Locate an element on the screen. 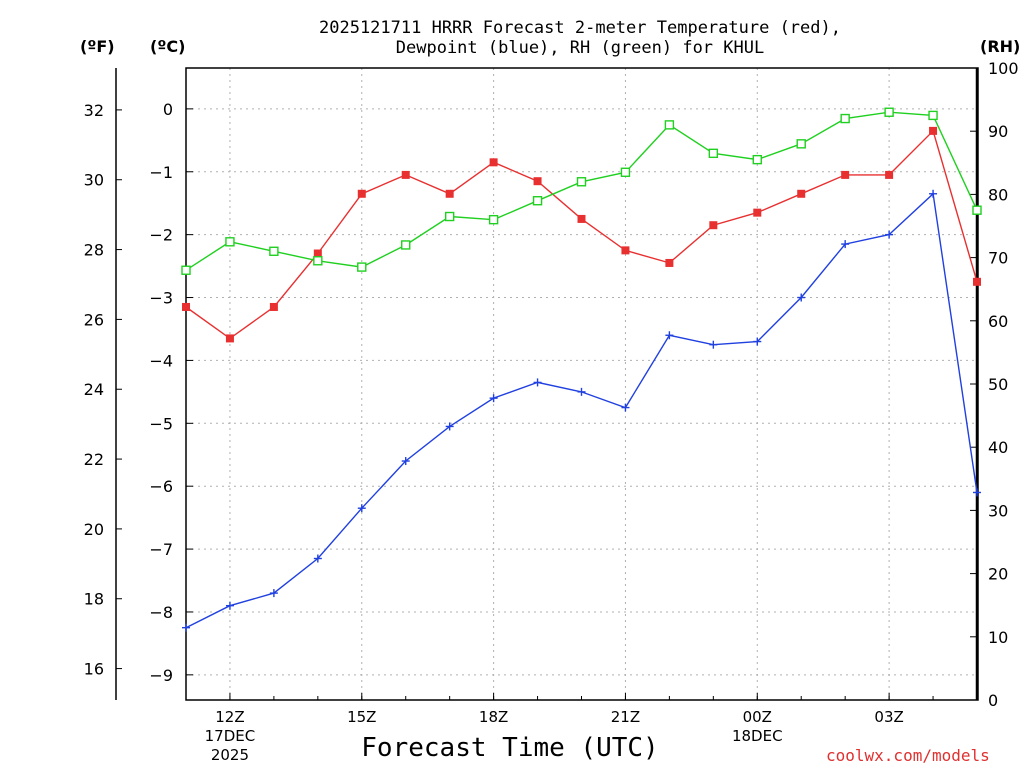  rh-tick-label: 50 is located at coordinates (998, 384).